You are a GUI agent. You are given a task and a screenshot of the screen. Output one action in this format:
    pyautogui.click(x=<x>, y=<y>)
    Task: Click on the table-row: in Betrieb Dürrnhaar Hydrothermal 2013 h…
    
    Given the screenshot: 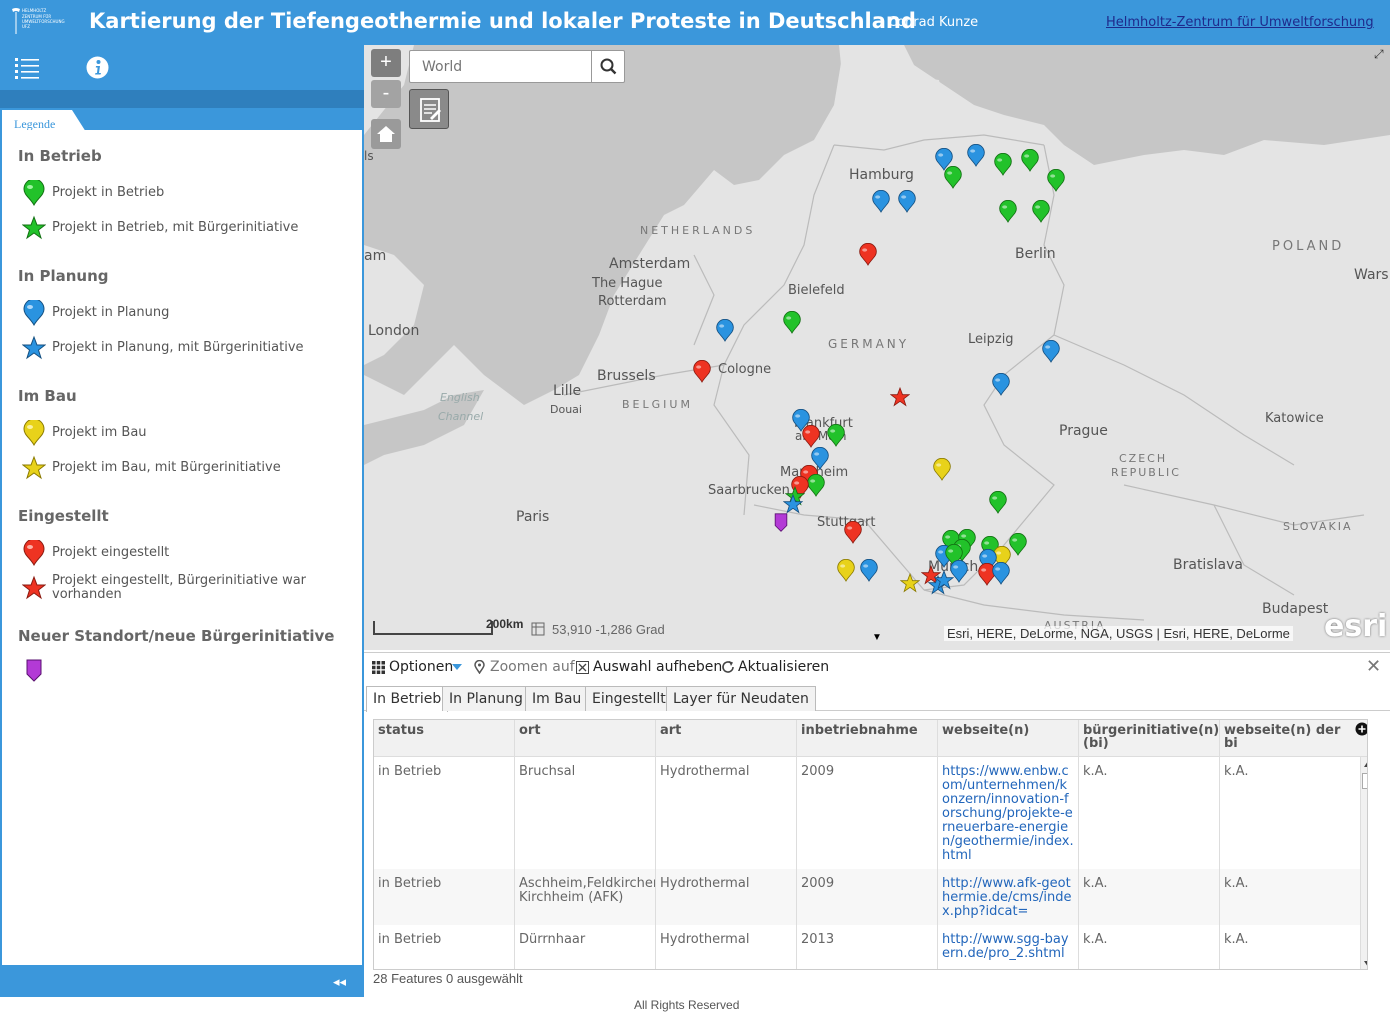 What is the action you would take?
    pyautogui.click(x=867, y=947)
    